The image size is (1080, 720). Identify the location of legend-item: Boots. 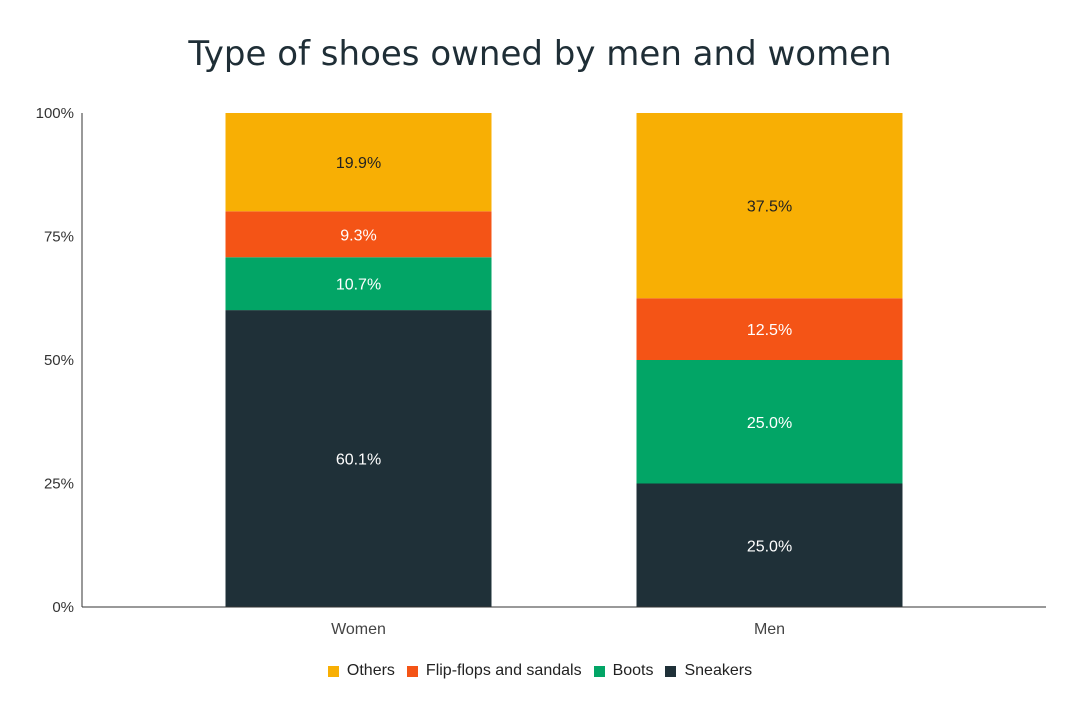
(623, 671).